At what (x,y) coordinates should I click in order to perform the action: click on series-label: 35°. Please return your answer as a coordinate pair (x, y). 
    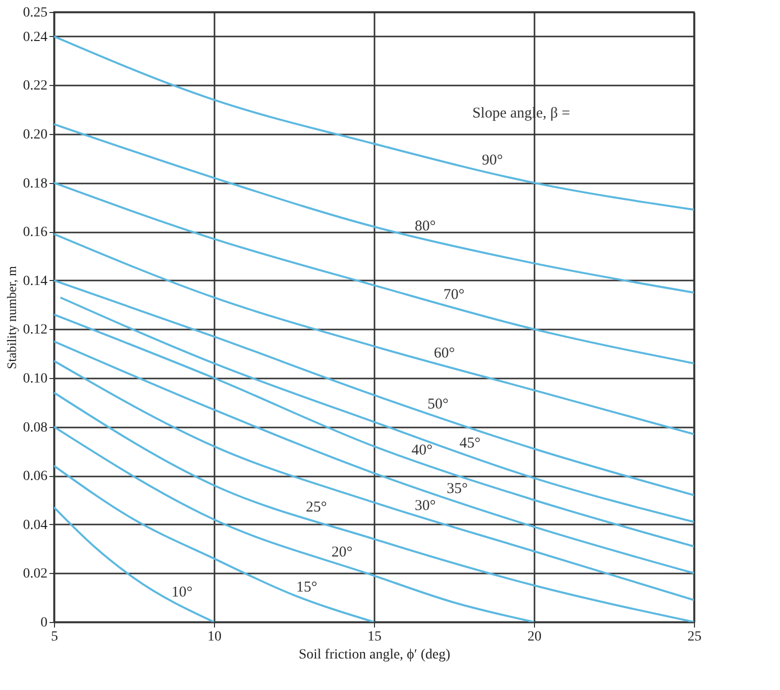
    Looking at the image, I should click on (457, 489).